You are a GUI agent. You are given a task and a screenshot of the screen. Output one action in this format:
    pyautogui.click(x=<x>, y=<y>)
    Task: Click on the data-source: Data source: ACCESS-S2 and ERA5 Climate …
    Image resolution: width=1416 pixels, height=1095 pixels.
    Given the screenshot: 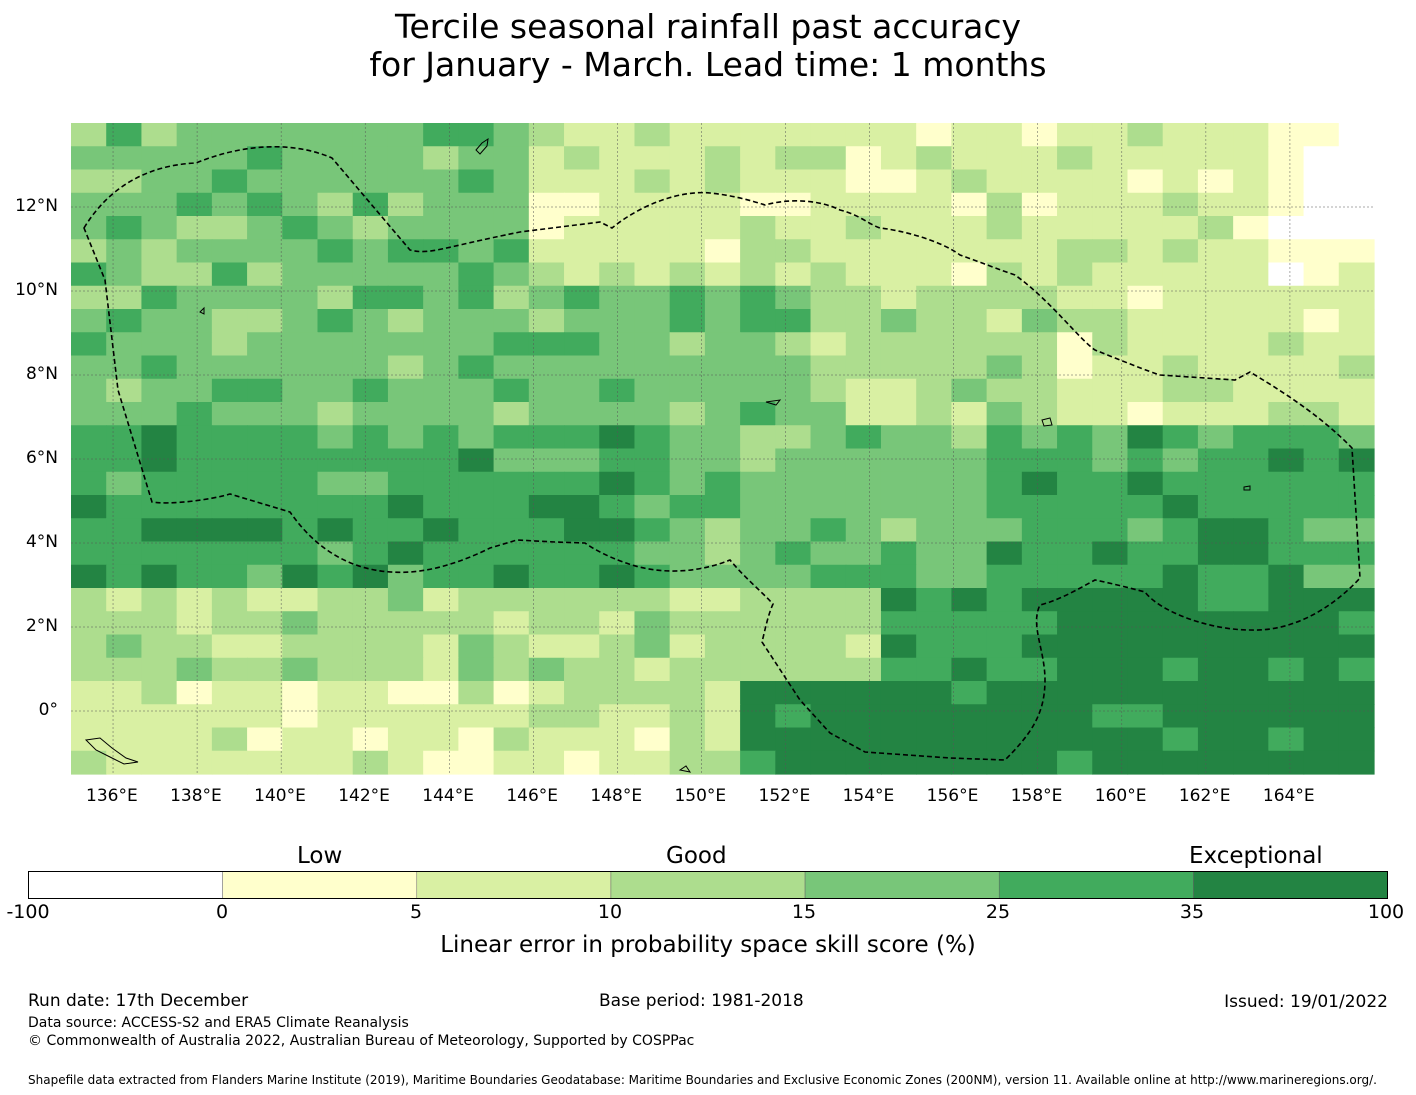 What is the action you would take?
    pyautogui.click(x=218, y=1023)
    